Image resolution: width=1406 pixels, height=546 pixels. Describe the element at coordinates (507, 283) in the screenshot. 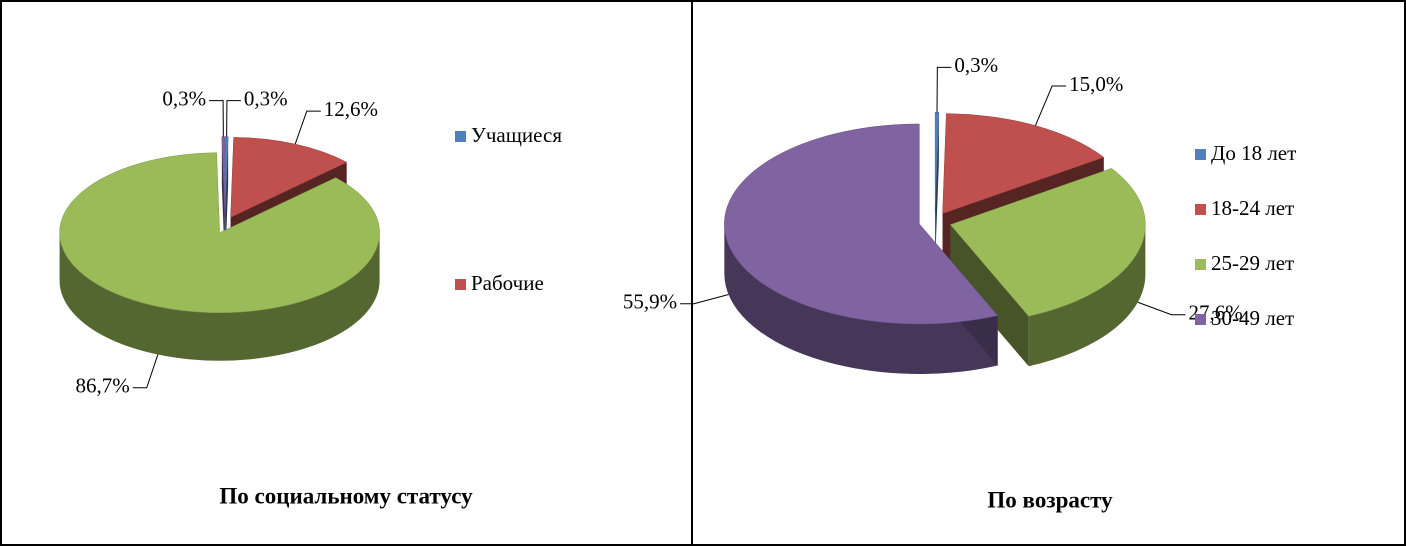

I see `legend-label: Рабочие` at that location.